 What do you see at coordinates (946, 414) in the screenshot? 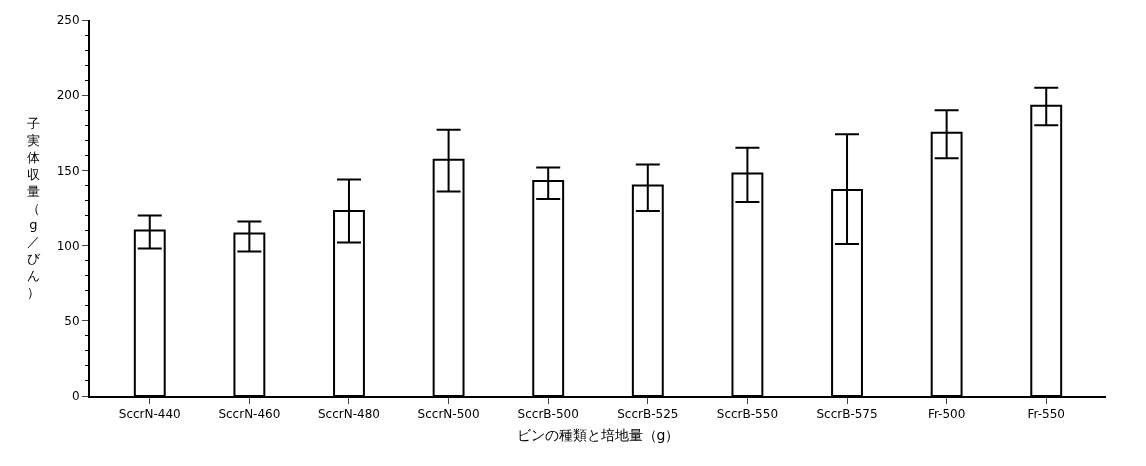
I see `x-tick-label: Fr-500` at bounding box center [946, 414].